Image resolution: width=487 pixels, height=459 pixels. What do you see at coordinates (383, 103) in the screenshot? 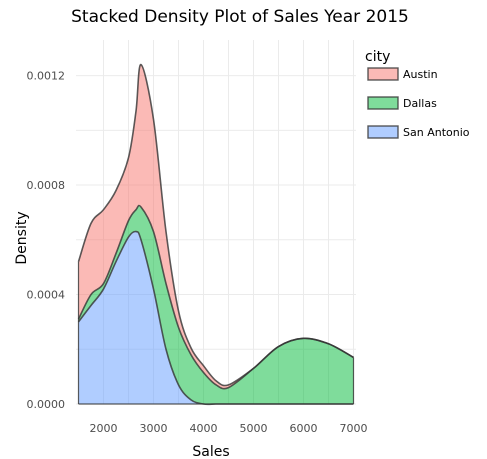
I see `legend-key-dallas` at bounding box center [383, 103].